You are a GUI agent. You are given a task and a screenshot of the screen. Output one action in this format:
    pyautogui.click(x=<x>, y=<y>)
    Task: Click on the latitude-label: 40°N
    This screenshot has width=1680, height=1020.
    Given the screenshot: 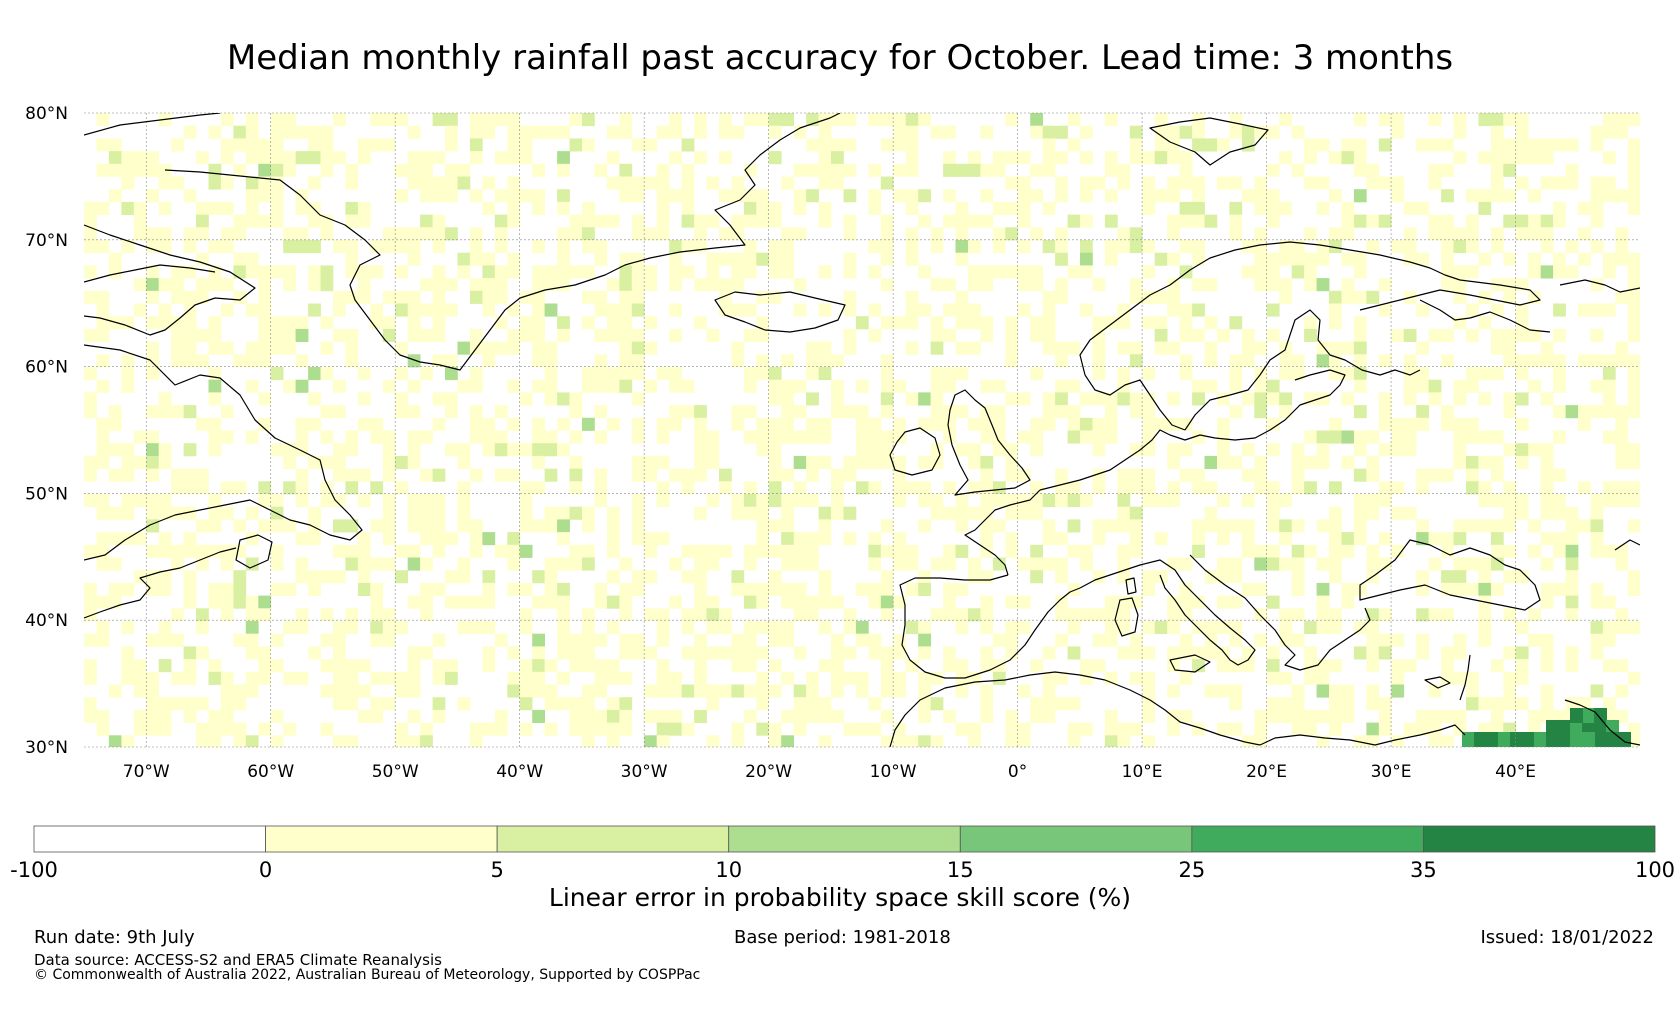 What is the action you would take?
    pyautogui.click(x=46, y=621)
    